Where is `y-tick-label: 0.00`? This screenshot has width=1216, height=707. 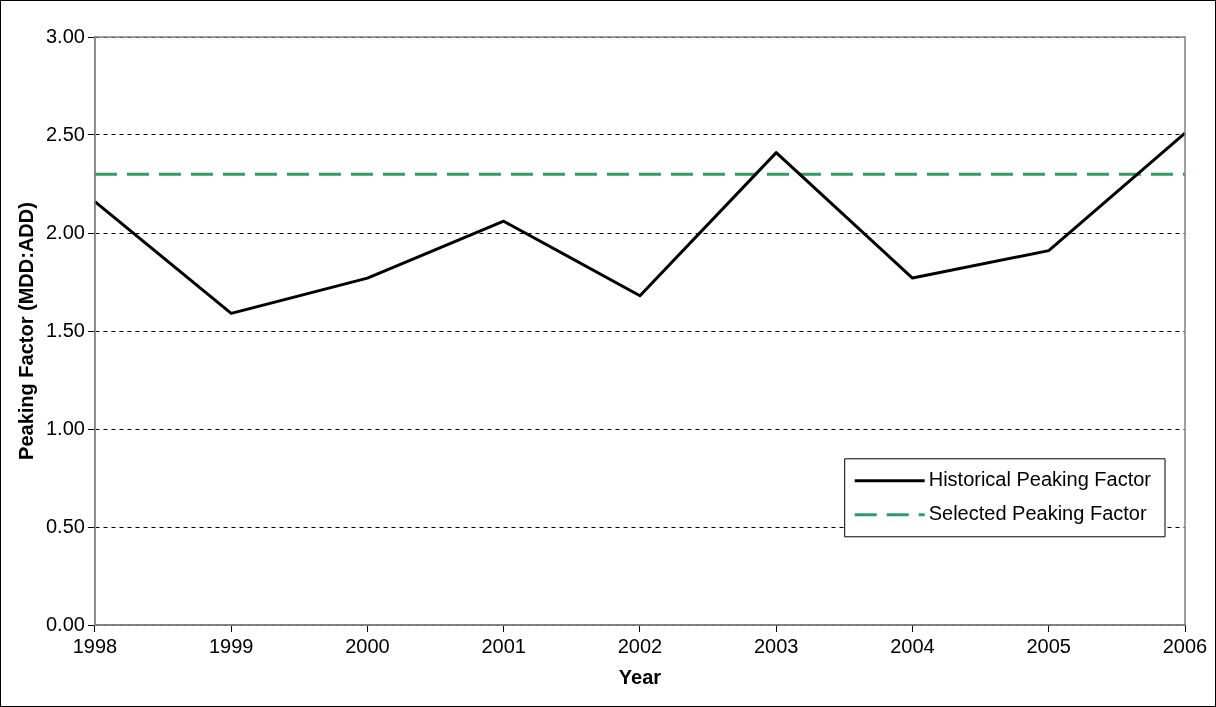 y-tick-label: 0.00 is located at coordinates (65, 623).